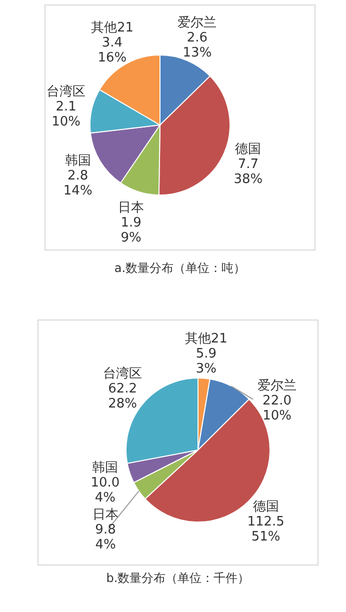 This screenshot has width=346, height=612. I want to click on data-label: 2.1 10%, so click(66, 114).